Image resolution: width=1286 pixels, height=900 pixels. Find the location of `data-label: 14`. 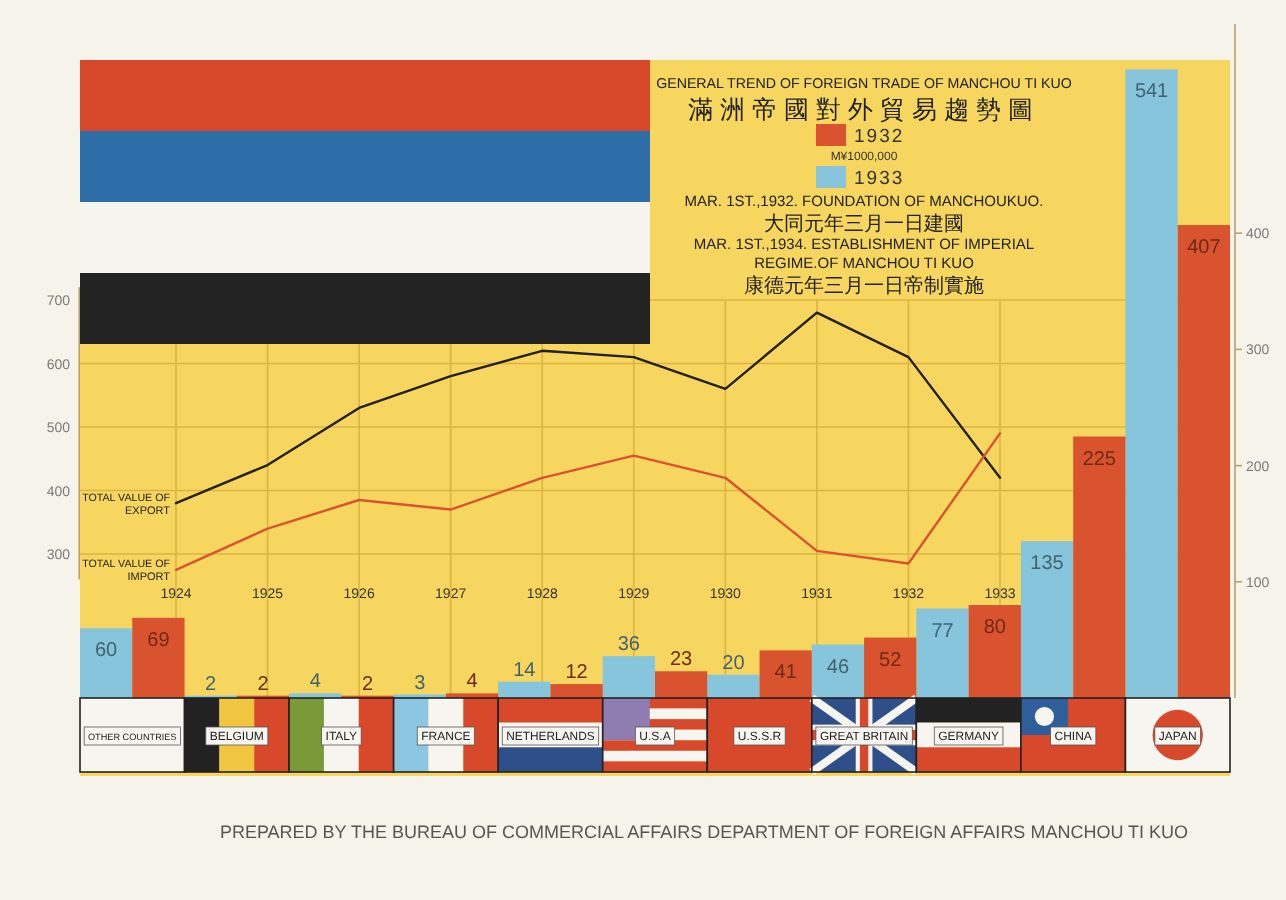

data-label: 14 is located at coordinates (525, 670).